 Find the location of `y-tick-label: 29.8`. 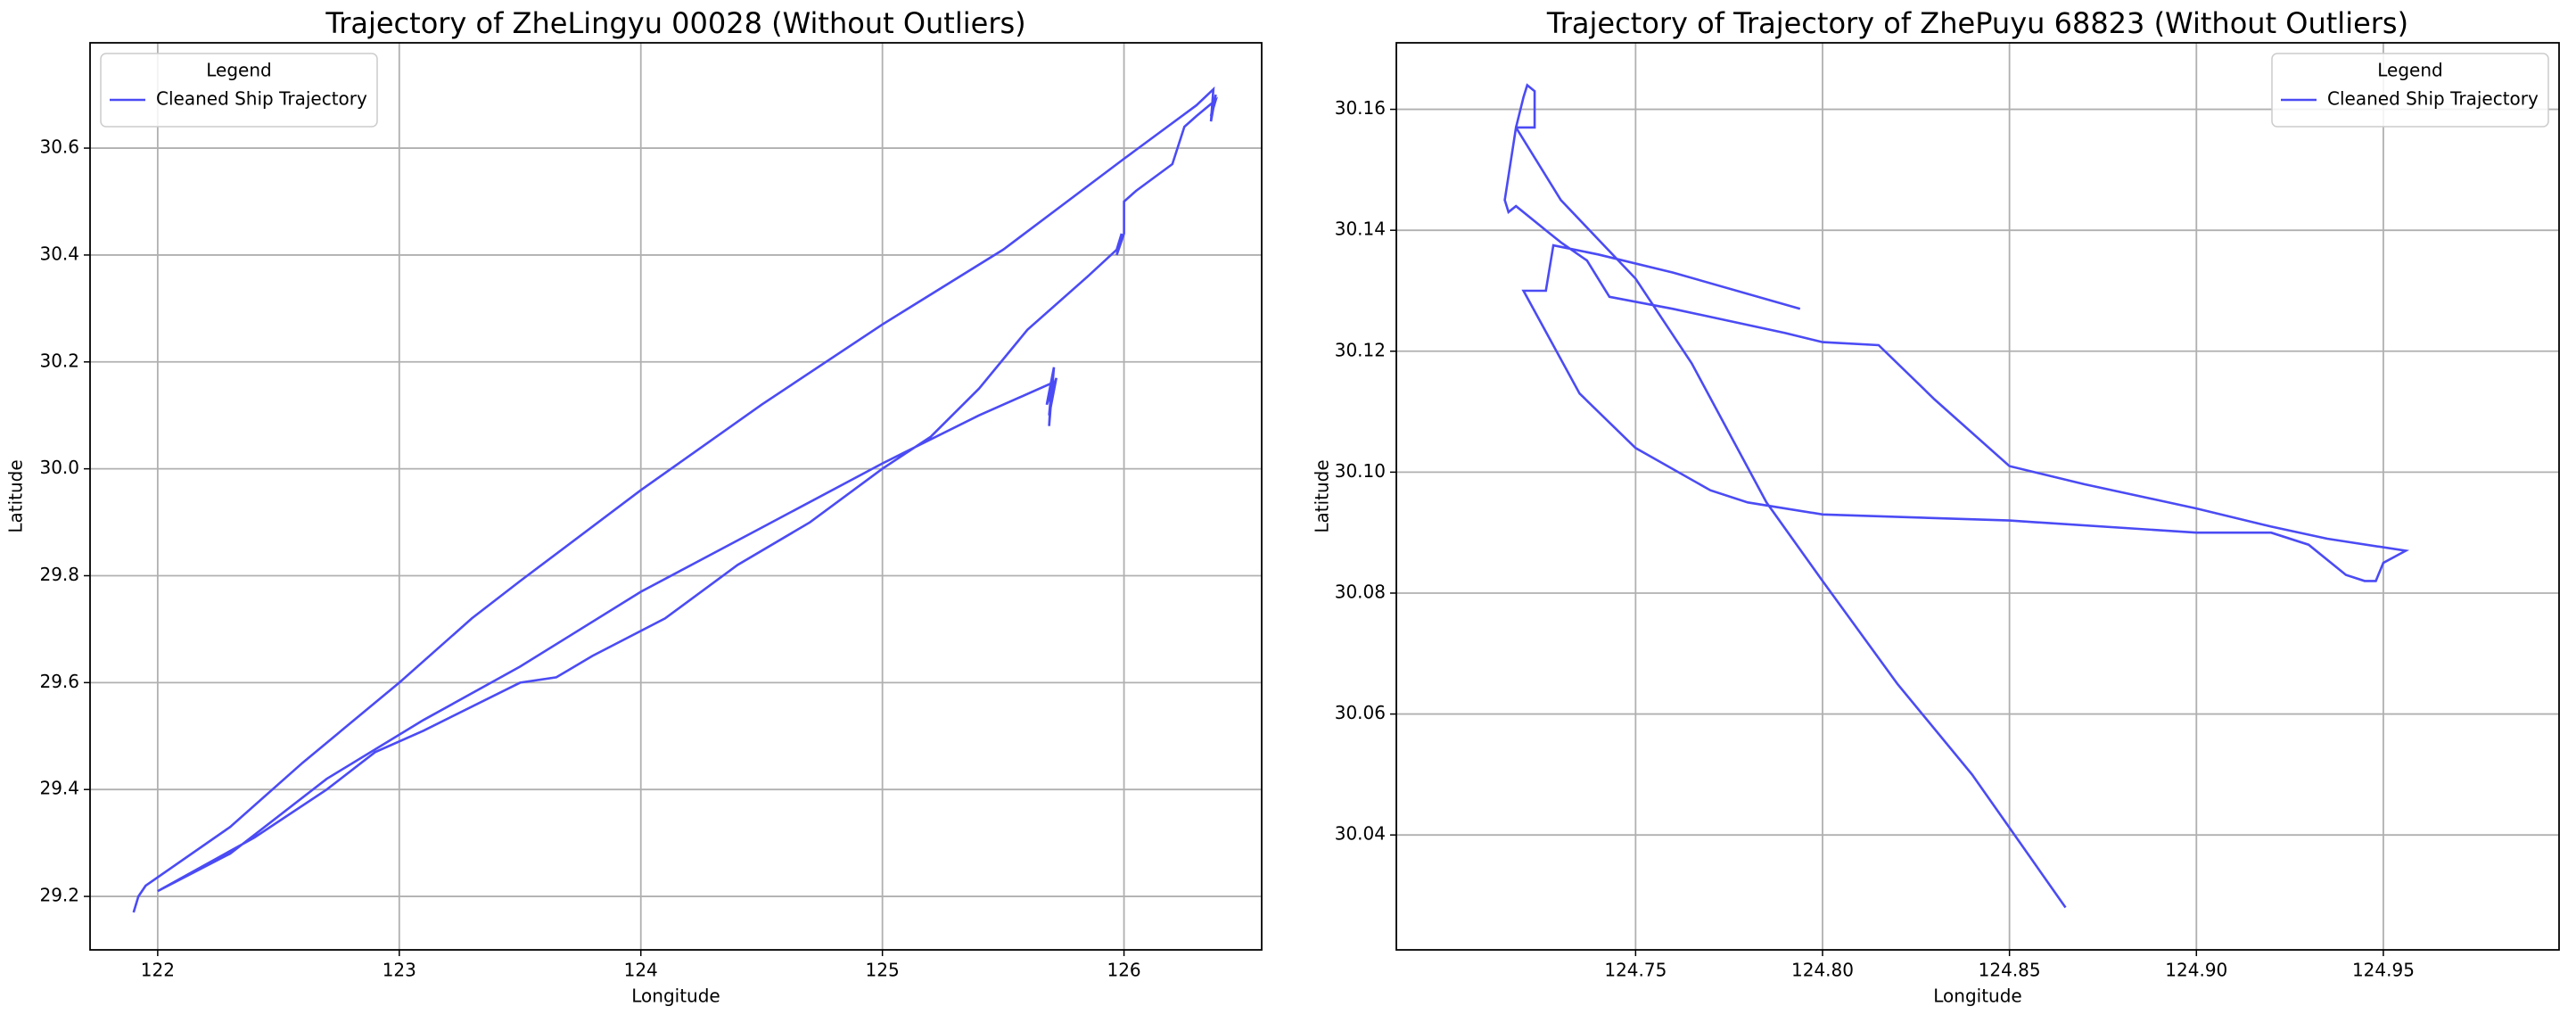

y-tick-label: 29.8 is located at coordinates (59, 574).